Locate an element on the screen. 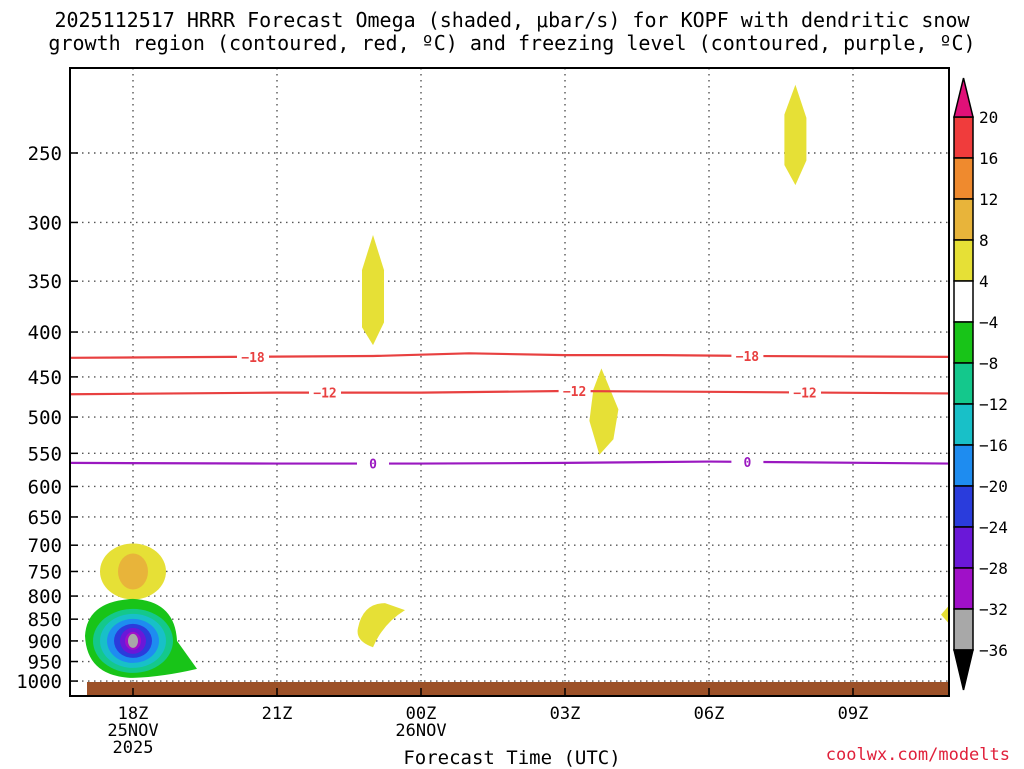 This screenshot has width=1024, height=769. y-tick-label: 450 is located at coordinates (45, 378).